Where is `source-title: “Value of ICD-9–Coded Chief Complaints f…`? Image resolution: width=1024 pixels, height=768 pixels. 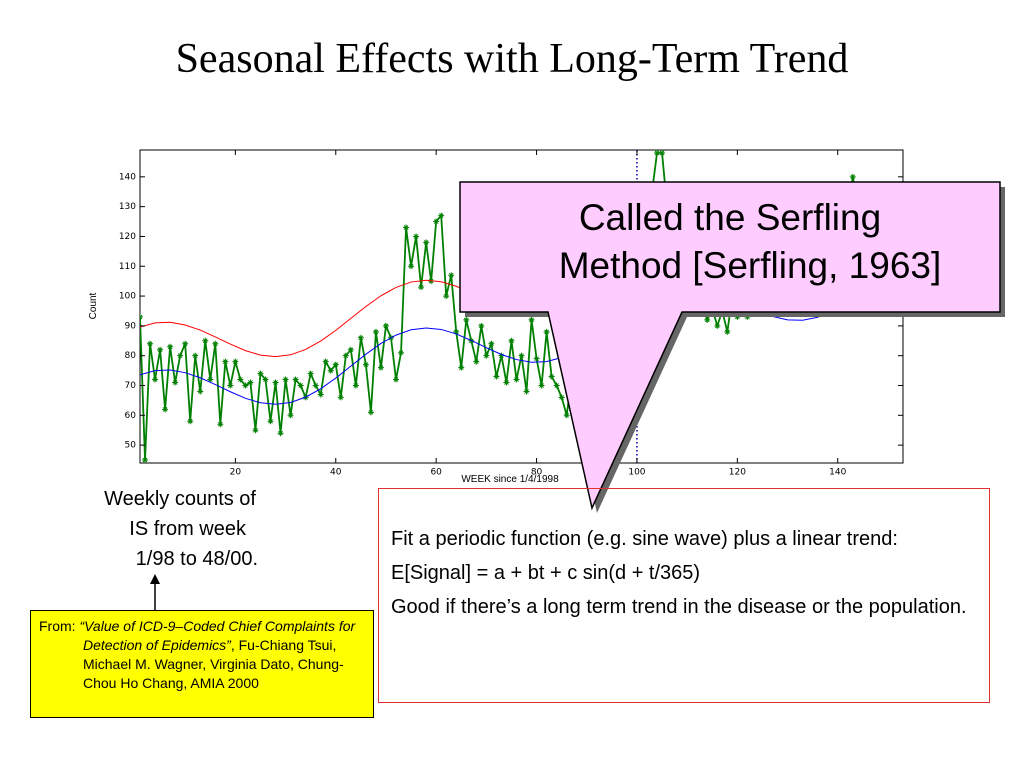
source-title: “Value of ICD-9–Coded Chief Complaints f… is located at coordinates (217, 635).